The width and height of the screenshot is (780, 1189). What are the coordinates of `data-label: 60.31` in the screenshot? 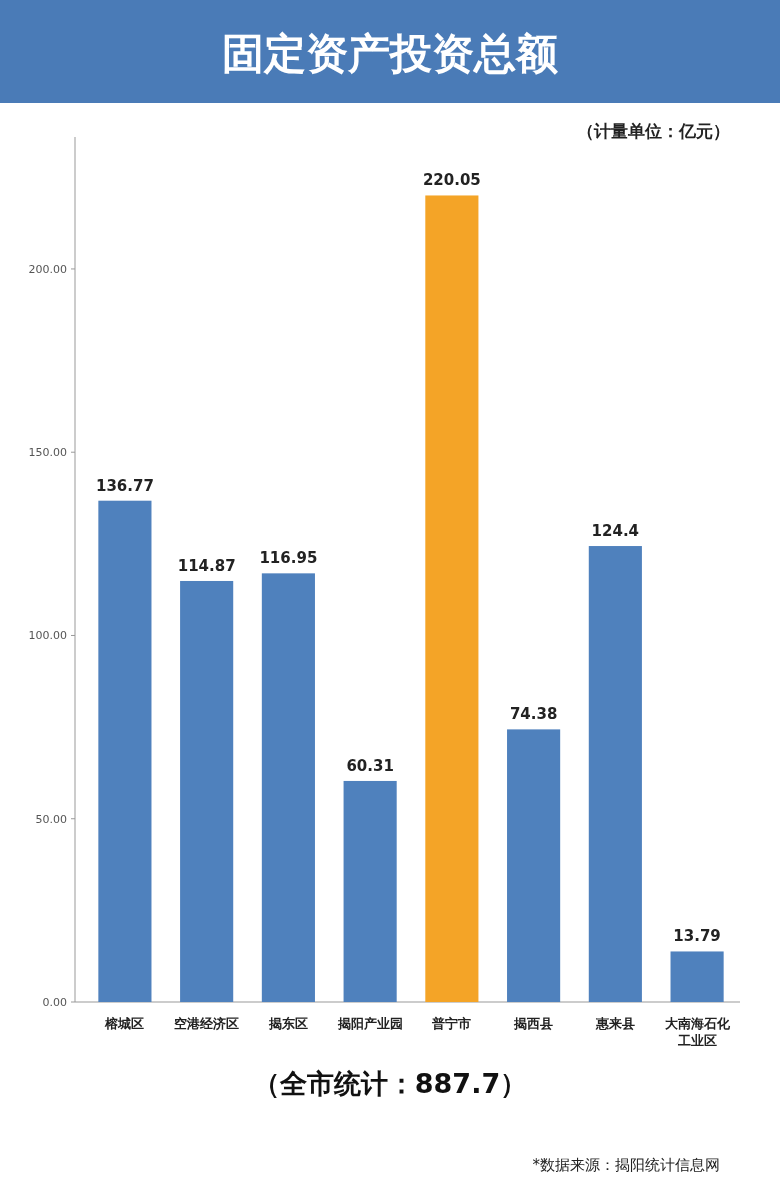 It's located at (370, 765).